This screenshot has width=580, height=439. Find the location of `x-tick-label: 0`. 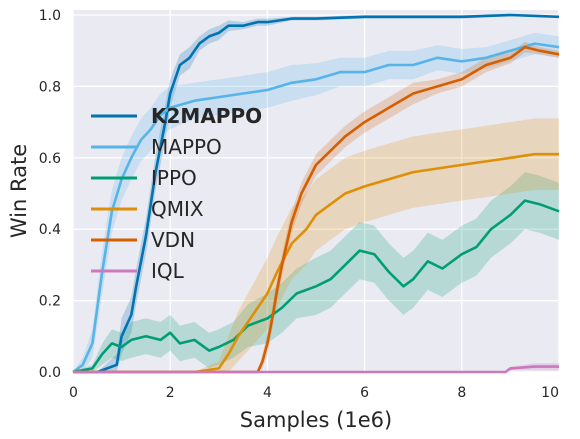

x-tick-label: 0 is located at coordinates (73, 393).